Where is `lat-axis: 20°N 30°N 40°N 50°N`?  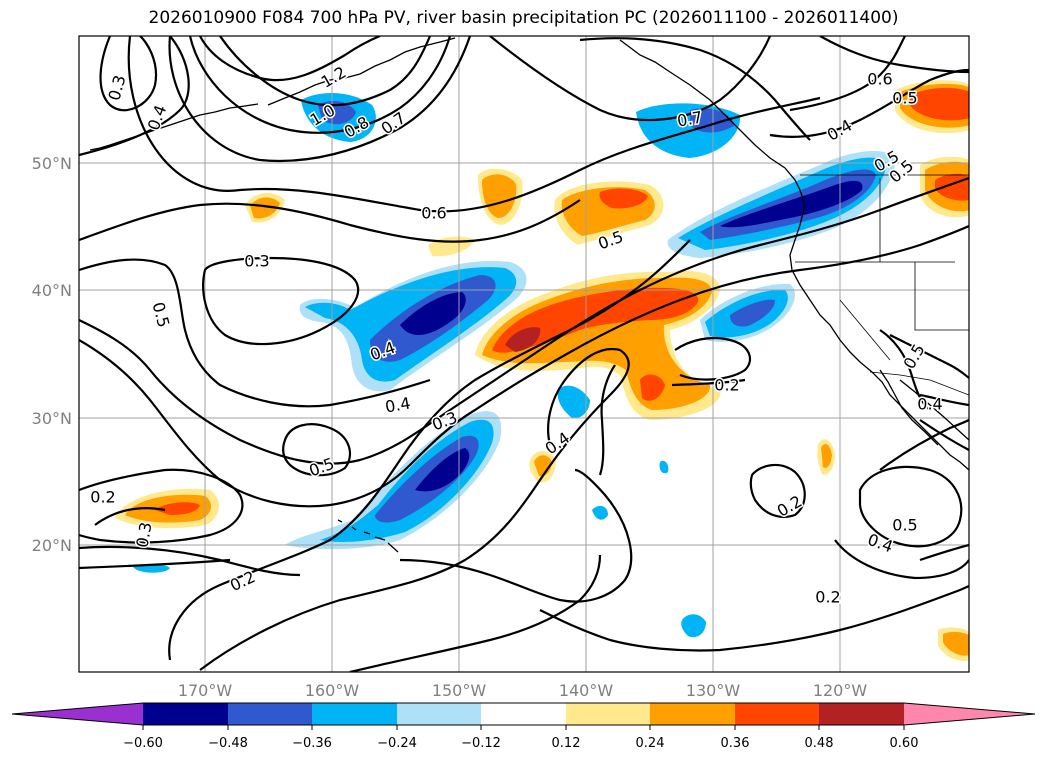
lat-axis: 20°N 30°N 40°N 50°N is located at coordinates (52, 354).